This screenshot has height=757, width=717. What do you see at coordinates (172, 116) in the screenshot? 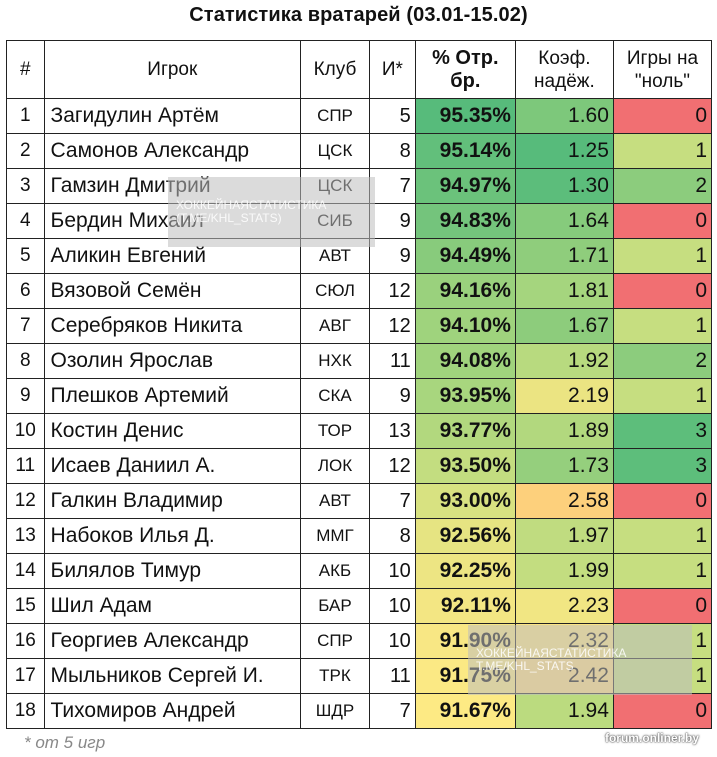
I see `cell-player: Загидулин Артём` at bounding box center [172, 116].